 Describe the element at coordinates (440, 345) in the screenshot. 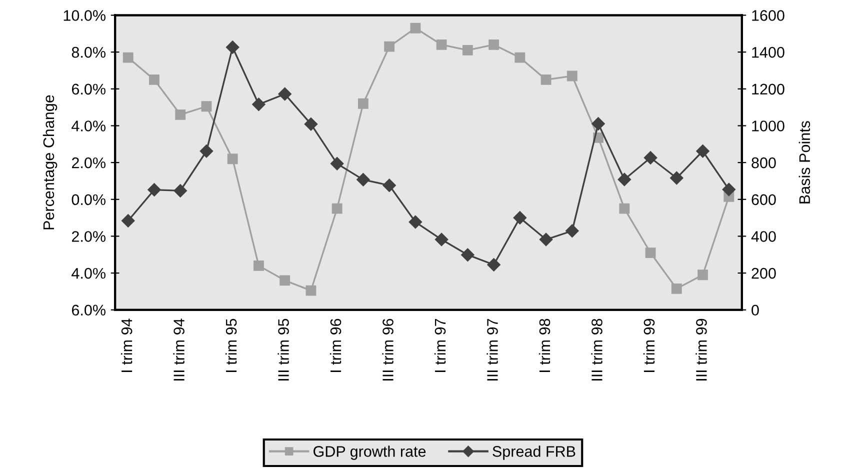

I see `x-tick-label: I trim 97` at that location.